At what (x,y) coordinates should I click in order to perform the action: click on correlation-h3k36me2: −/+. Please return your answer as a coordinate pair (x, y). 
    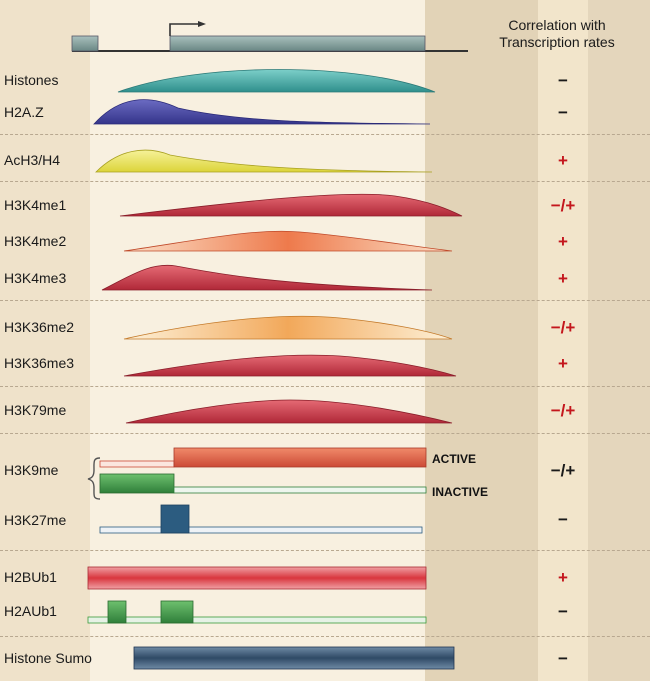
    Looking at the image, I should click on (563, 327).